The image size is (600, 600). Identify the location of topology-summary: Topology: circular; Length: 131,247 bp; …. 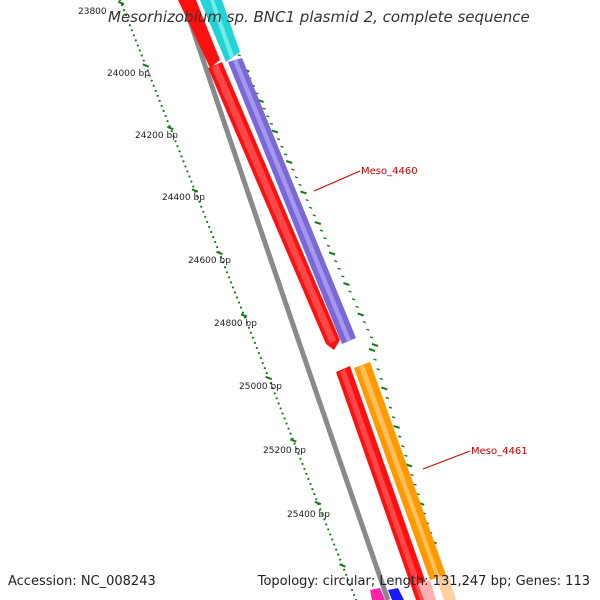
(423, 581).